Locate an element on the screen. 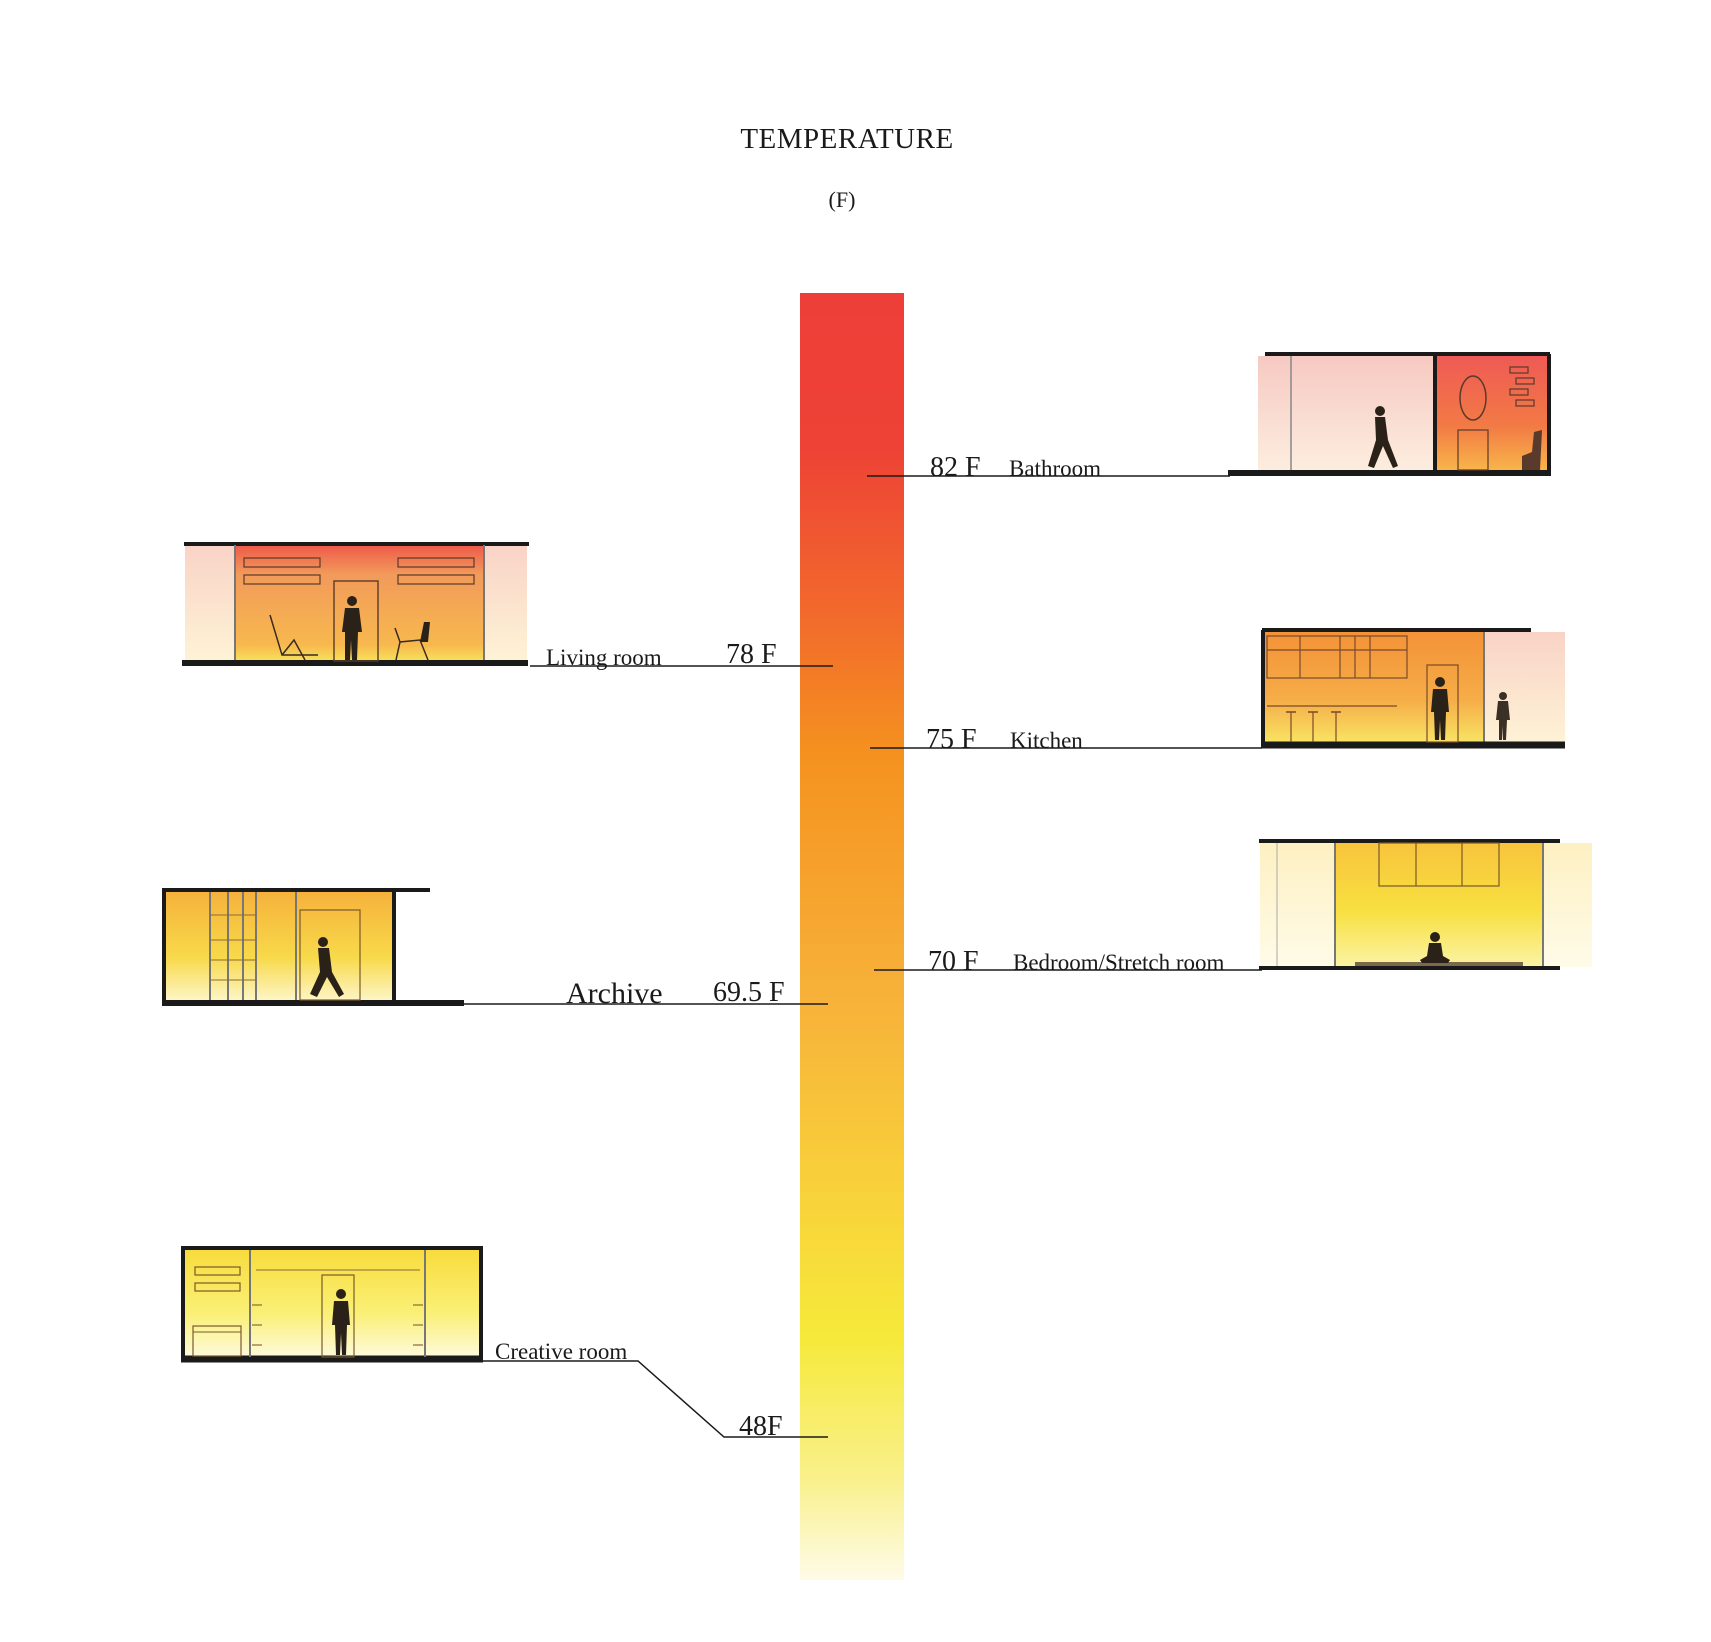 The image size is (1711, 1642). room-label-bedroom: Bedroom/Stretch room is located at coordinates (1119, 962).